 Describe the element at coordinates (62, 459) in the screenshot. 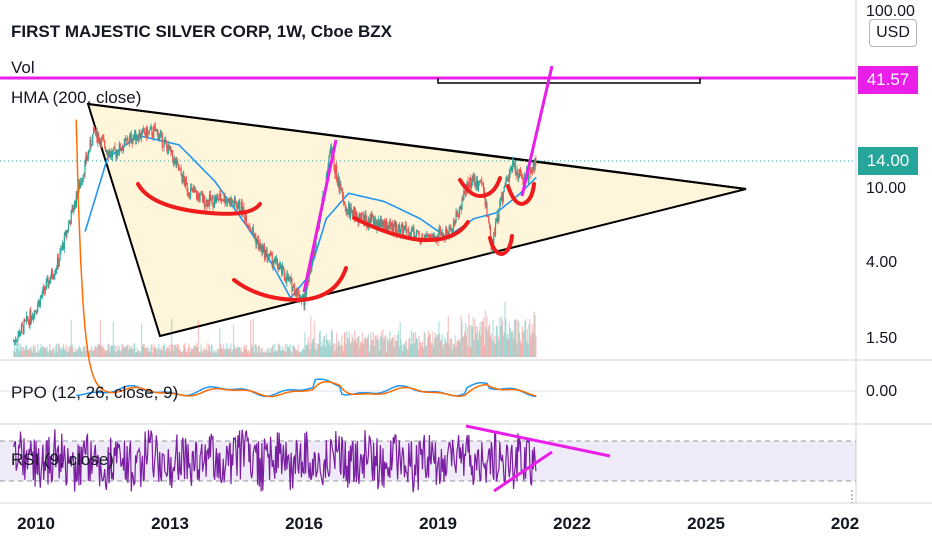

I see `legend-rsi: RSI (9, close)` at that location.